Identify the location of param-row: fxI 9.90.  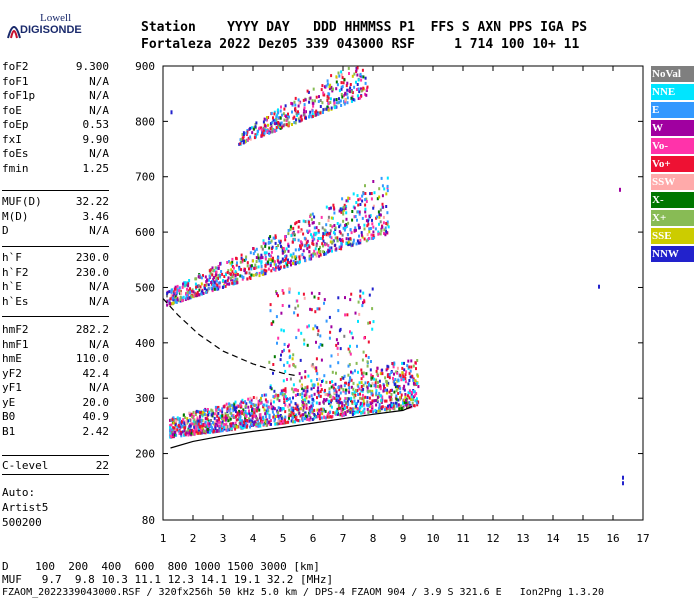
(55, 140).